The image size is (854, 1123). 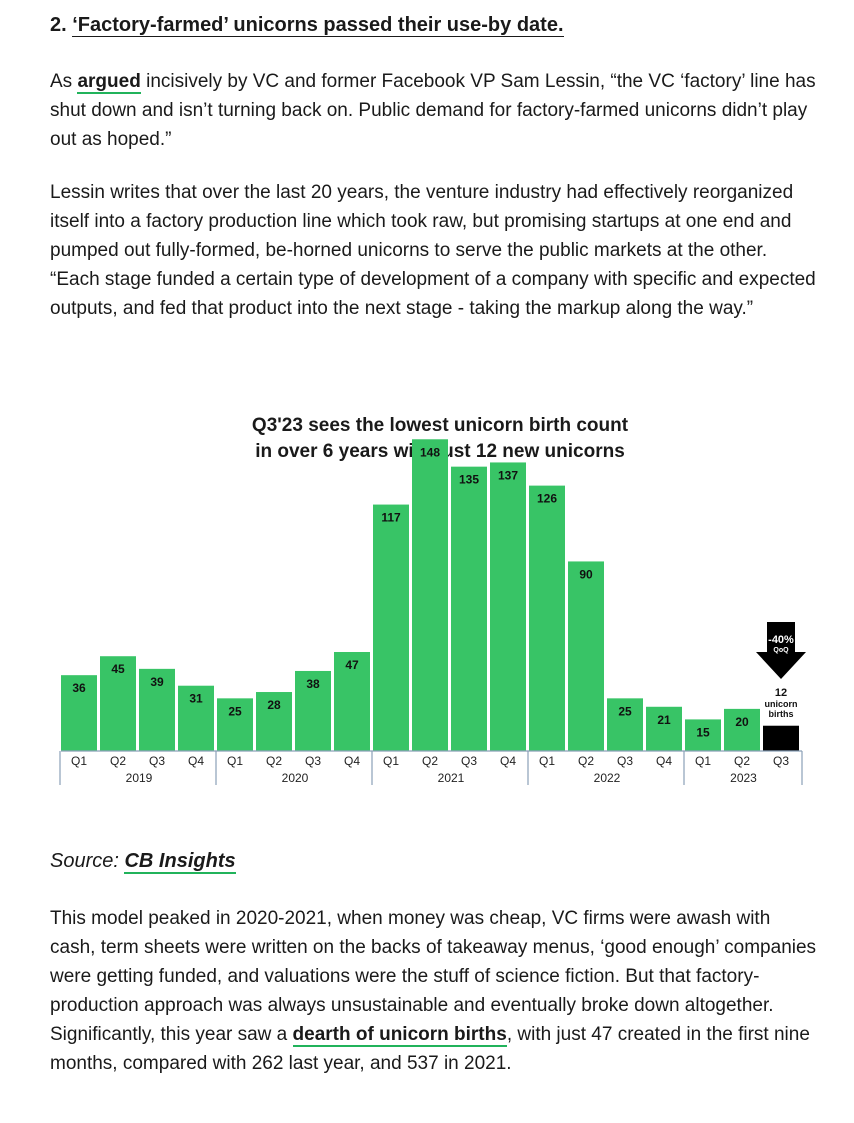 I want to click on bar-value-label-2: 39, so click(x=157, y=682).